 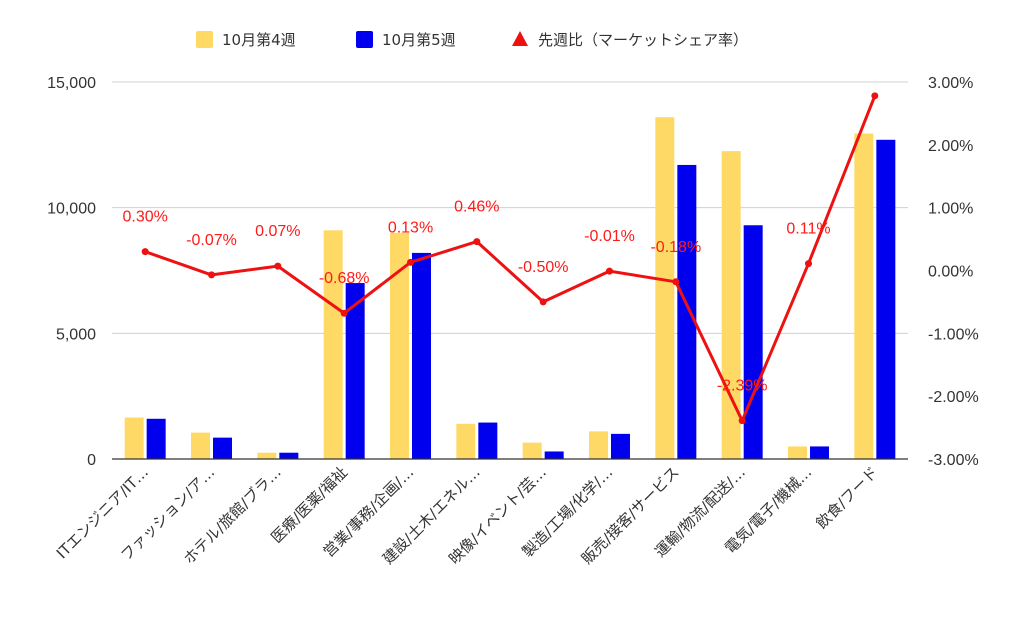 I want to click on right-axis-tick-label: 3.00%, so click(x=950, y=83).